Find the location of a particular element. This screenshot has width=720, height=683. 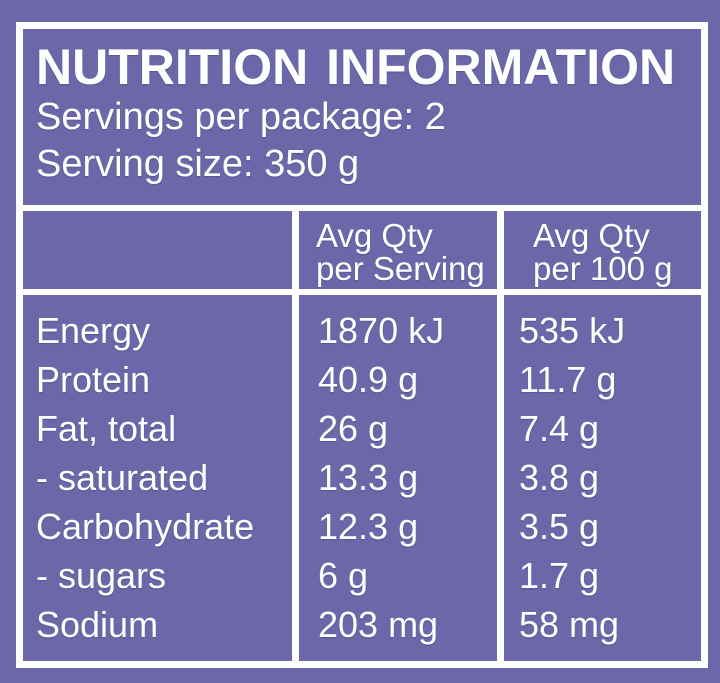

nutrient-per-100g: 3.5 g is located at coordinates (559, 526).